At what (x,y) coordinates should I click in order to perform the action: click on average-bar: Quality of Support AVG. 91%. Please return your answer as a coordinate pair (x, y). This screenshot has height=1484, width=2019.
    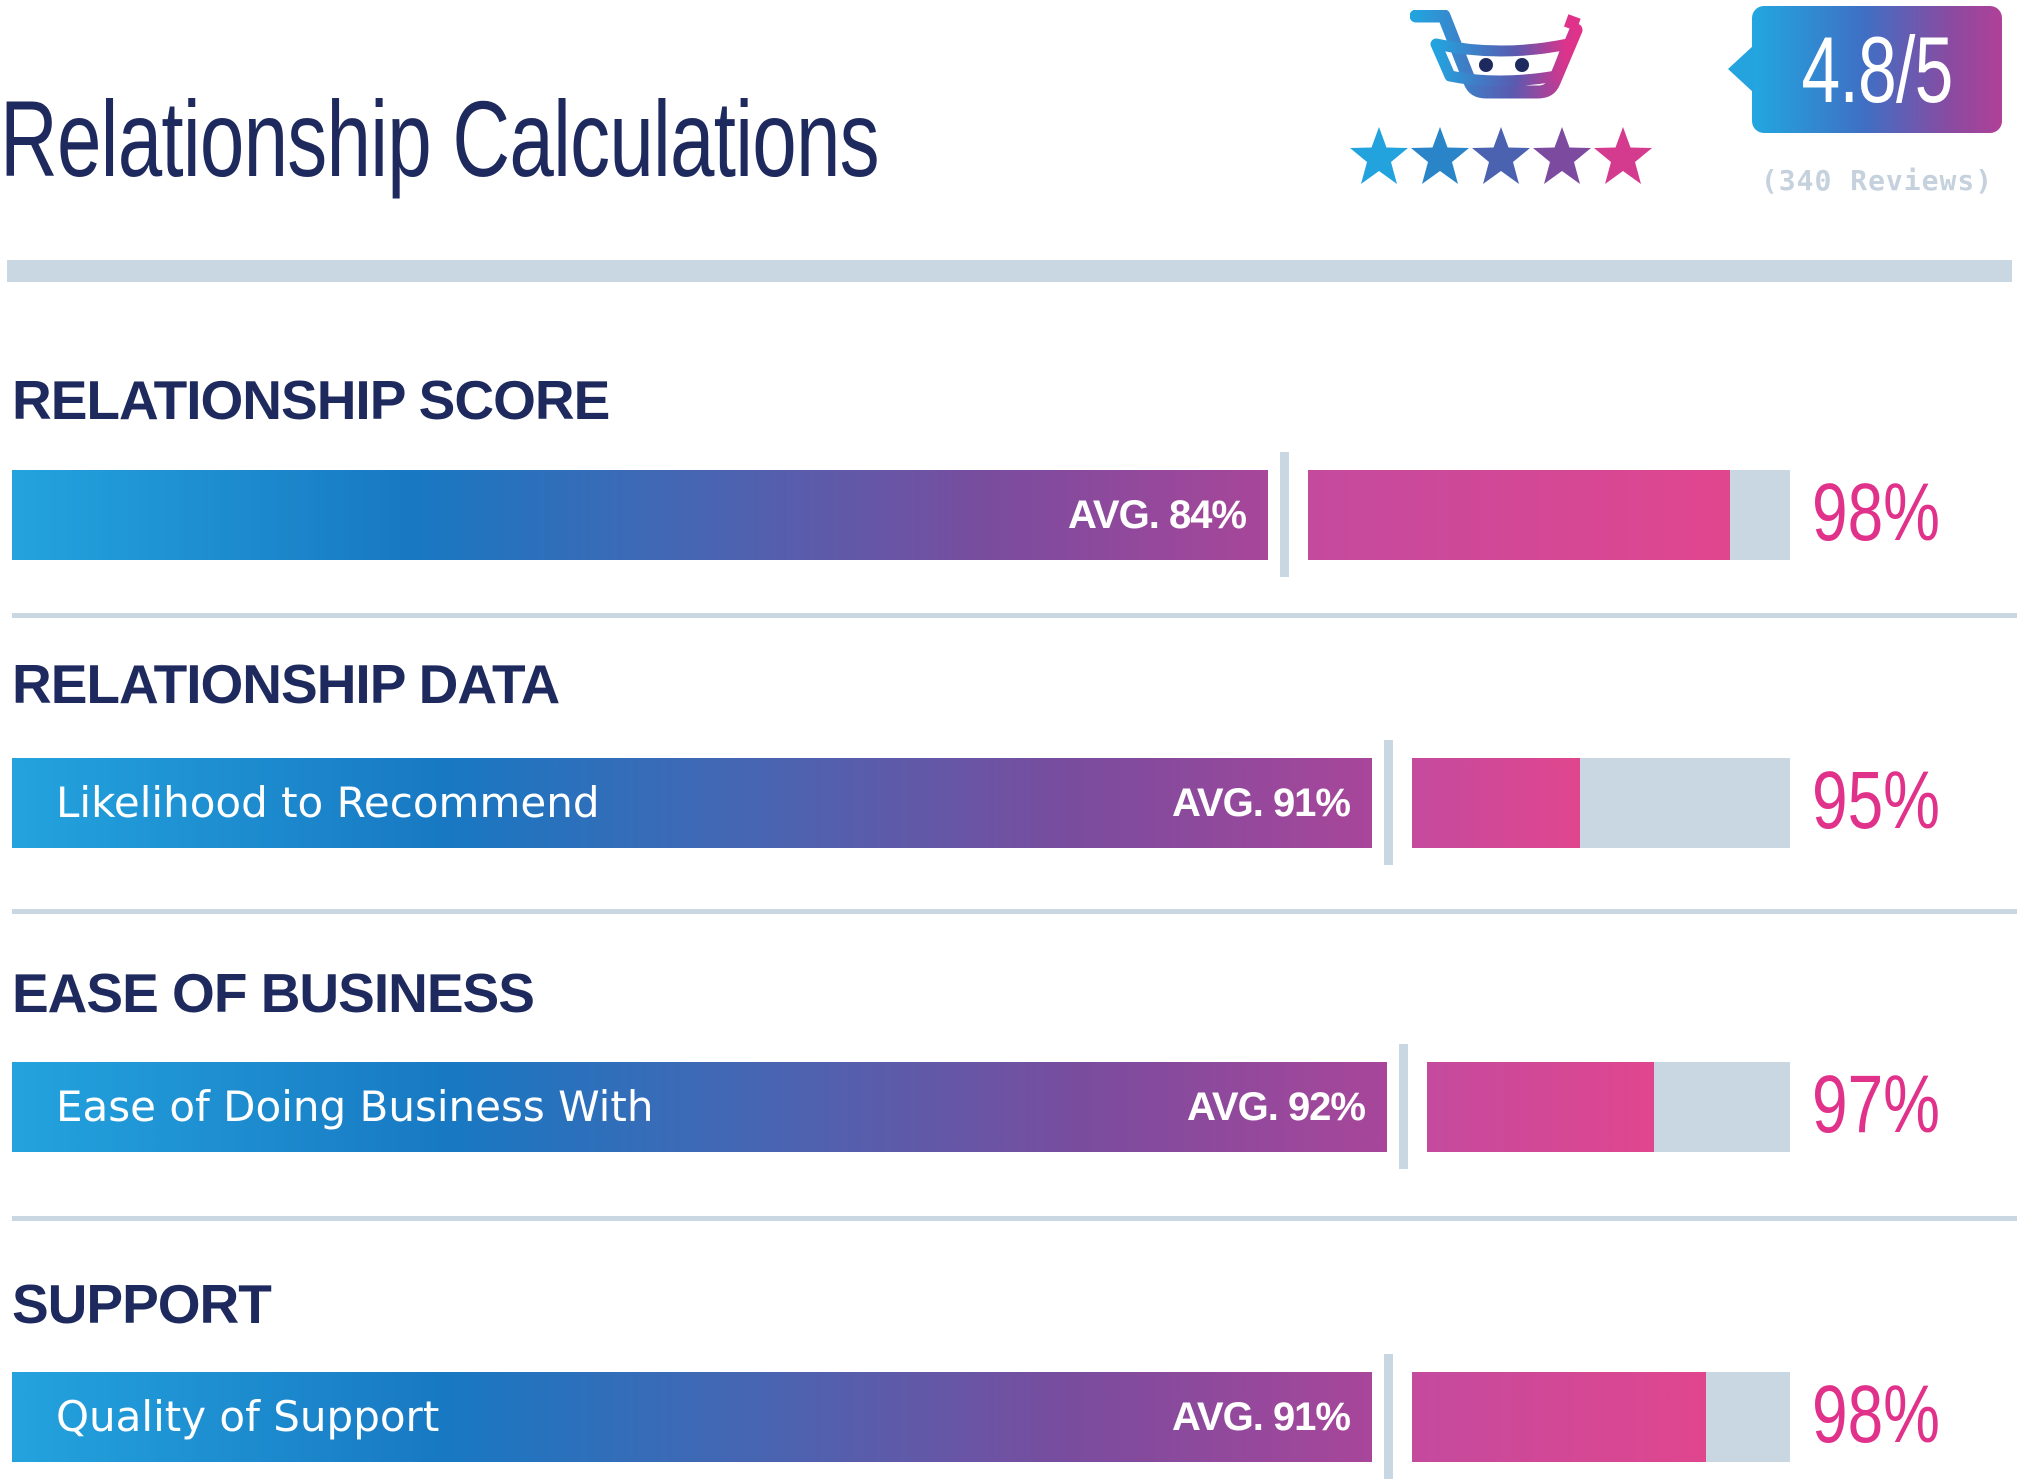
    Looking at the image, I should click on (692, 1417).